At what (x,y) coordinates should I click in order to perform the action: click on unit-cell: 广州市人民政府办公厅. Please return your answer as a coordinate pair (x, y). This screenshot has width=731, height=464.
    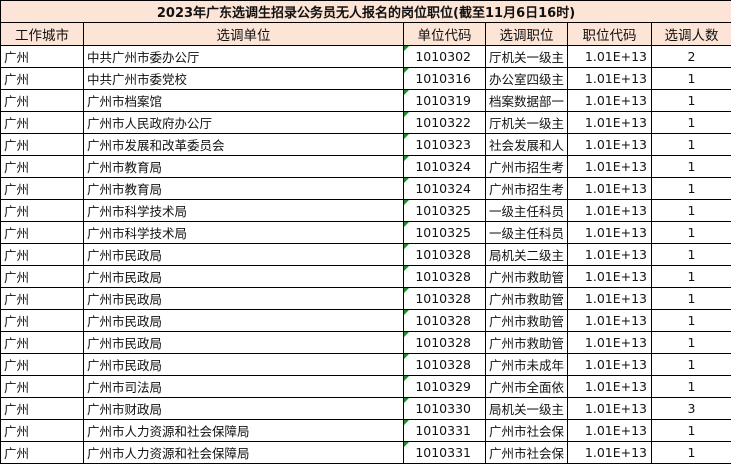
    Looking at the image, I should click on (243, 122).